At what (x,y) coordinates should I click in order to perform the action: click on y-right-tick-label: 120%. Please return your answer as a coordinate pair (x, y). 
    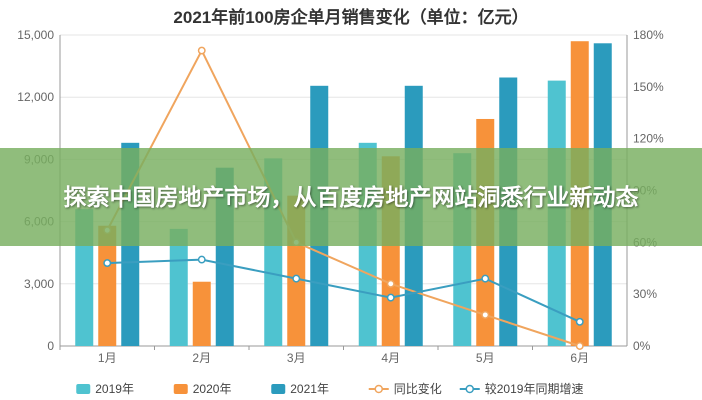
    Looking at the image, I should click on (648, 139).